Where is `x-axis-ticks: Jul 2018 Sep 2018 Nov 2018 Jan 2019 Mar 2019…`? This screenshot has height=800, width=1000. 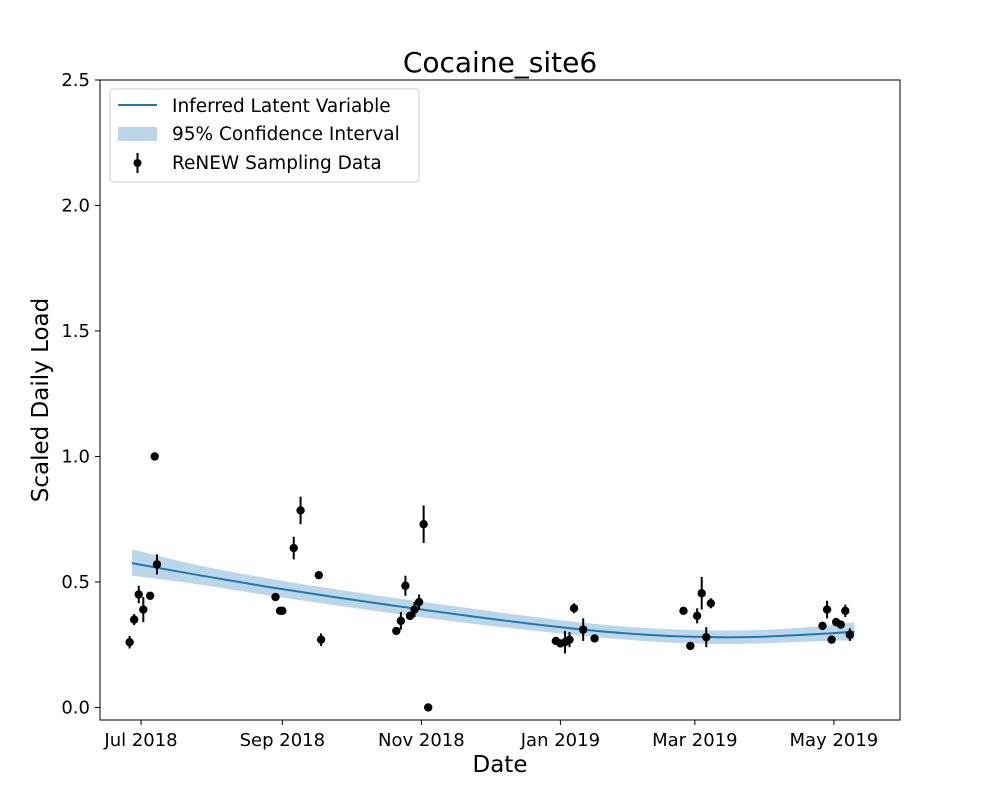 x-axis-ticks: Jul 2018 Sep 2018 Nov 2018 Jan 2019 Mar 2019… is located at coordinates (490, 735).